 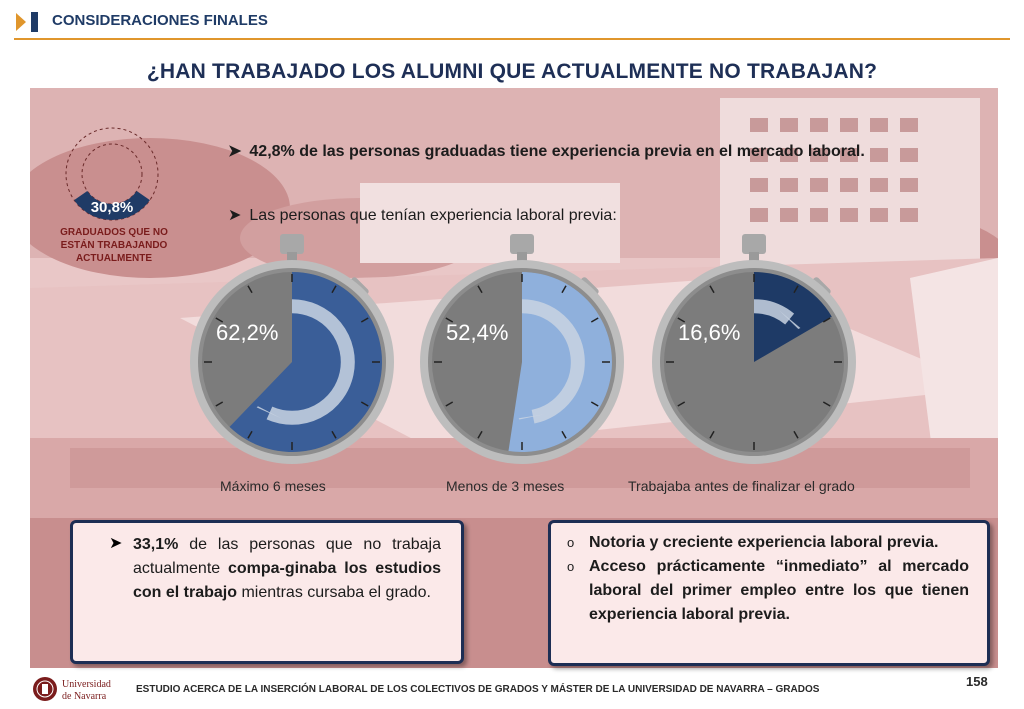 I want to click on stopwatch-value: 62,2%, so click(x=247, y=332).